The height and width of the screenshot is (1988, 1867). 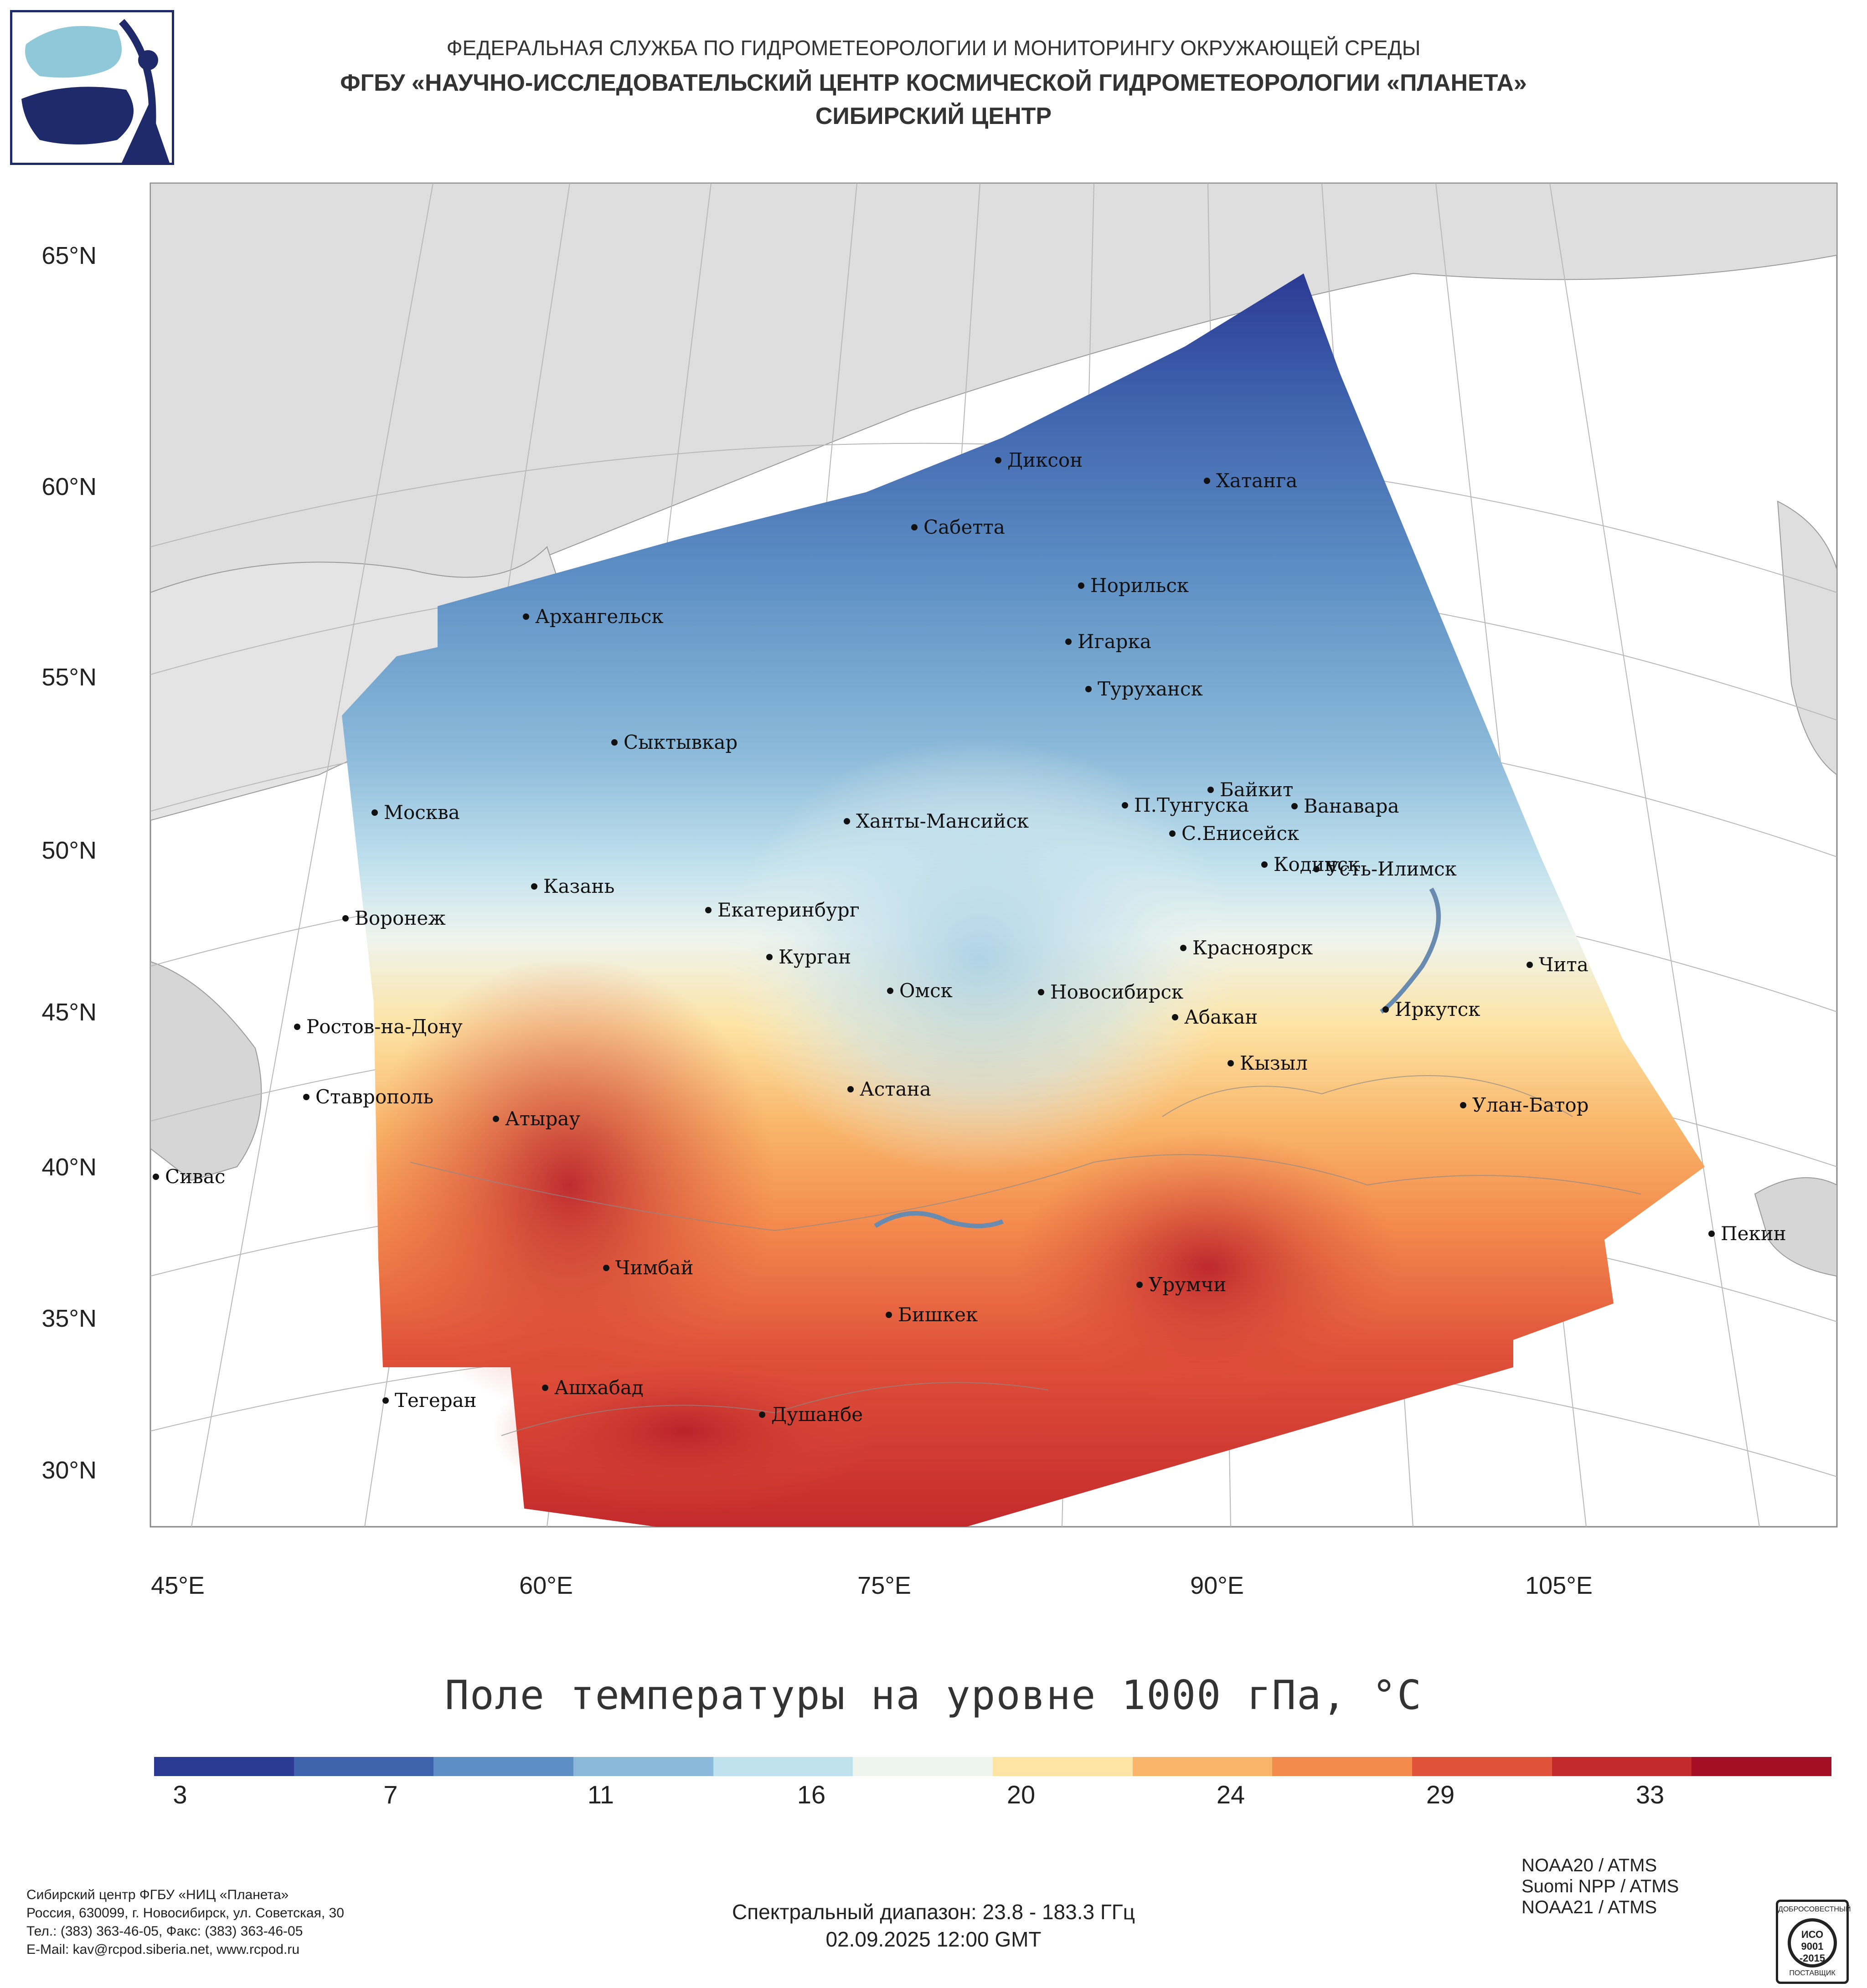 What do you see at coordinates (1025, 1255) in the screenshot?
I see `borders` at bounding box center [1025, 1255].